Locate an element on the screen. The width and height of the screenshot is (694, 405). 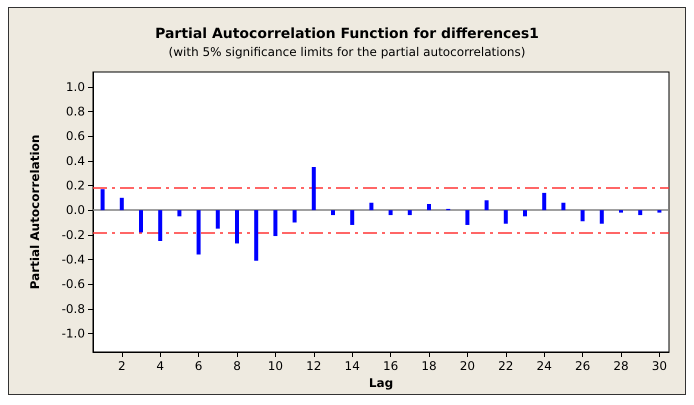
y-tick-label: 0.4 is located at coordinates (75, 161).